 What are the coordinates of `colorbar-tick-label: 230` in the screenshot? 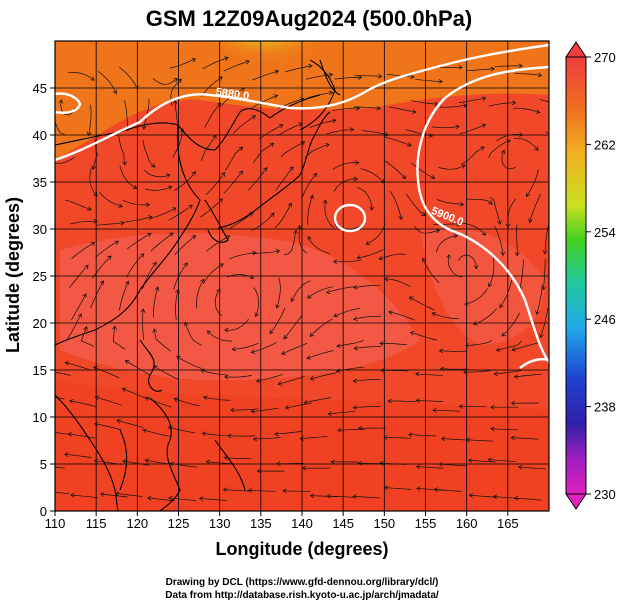 It's located at (605, 494).